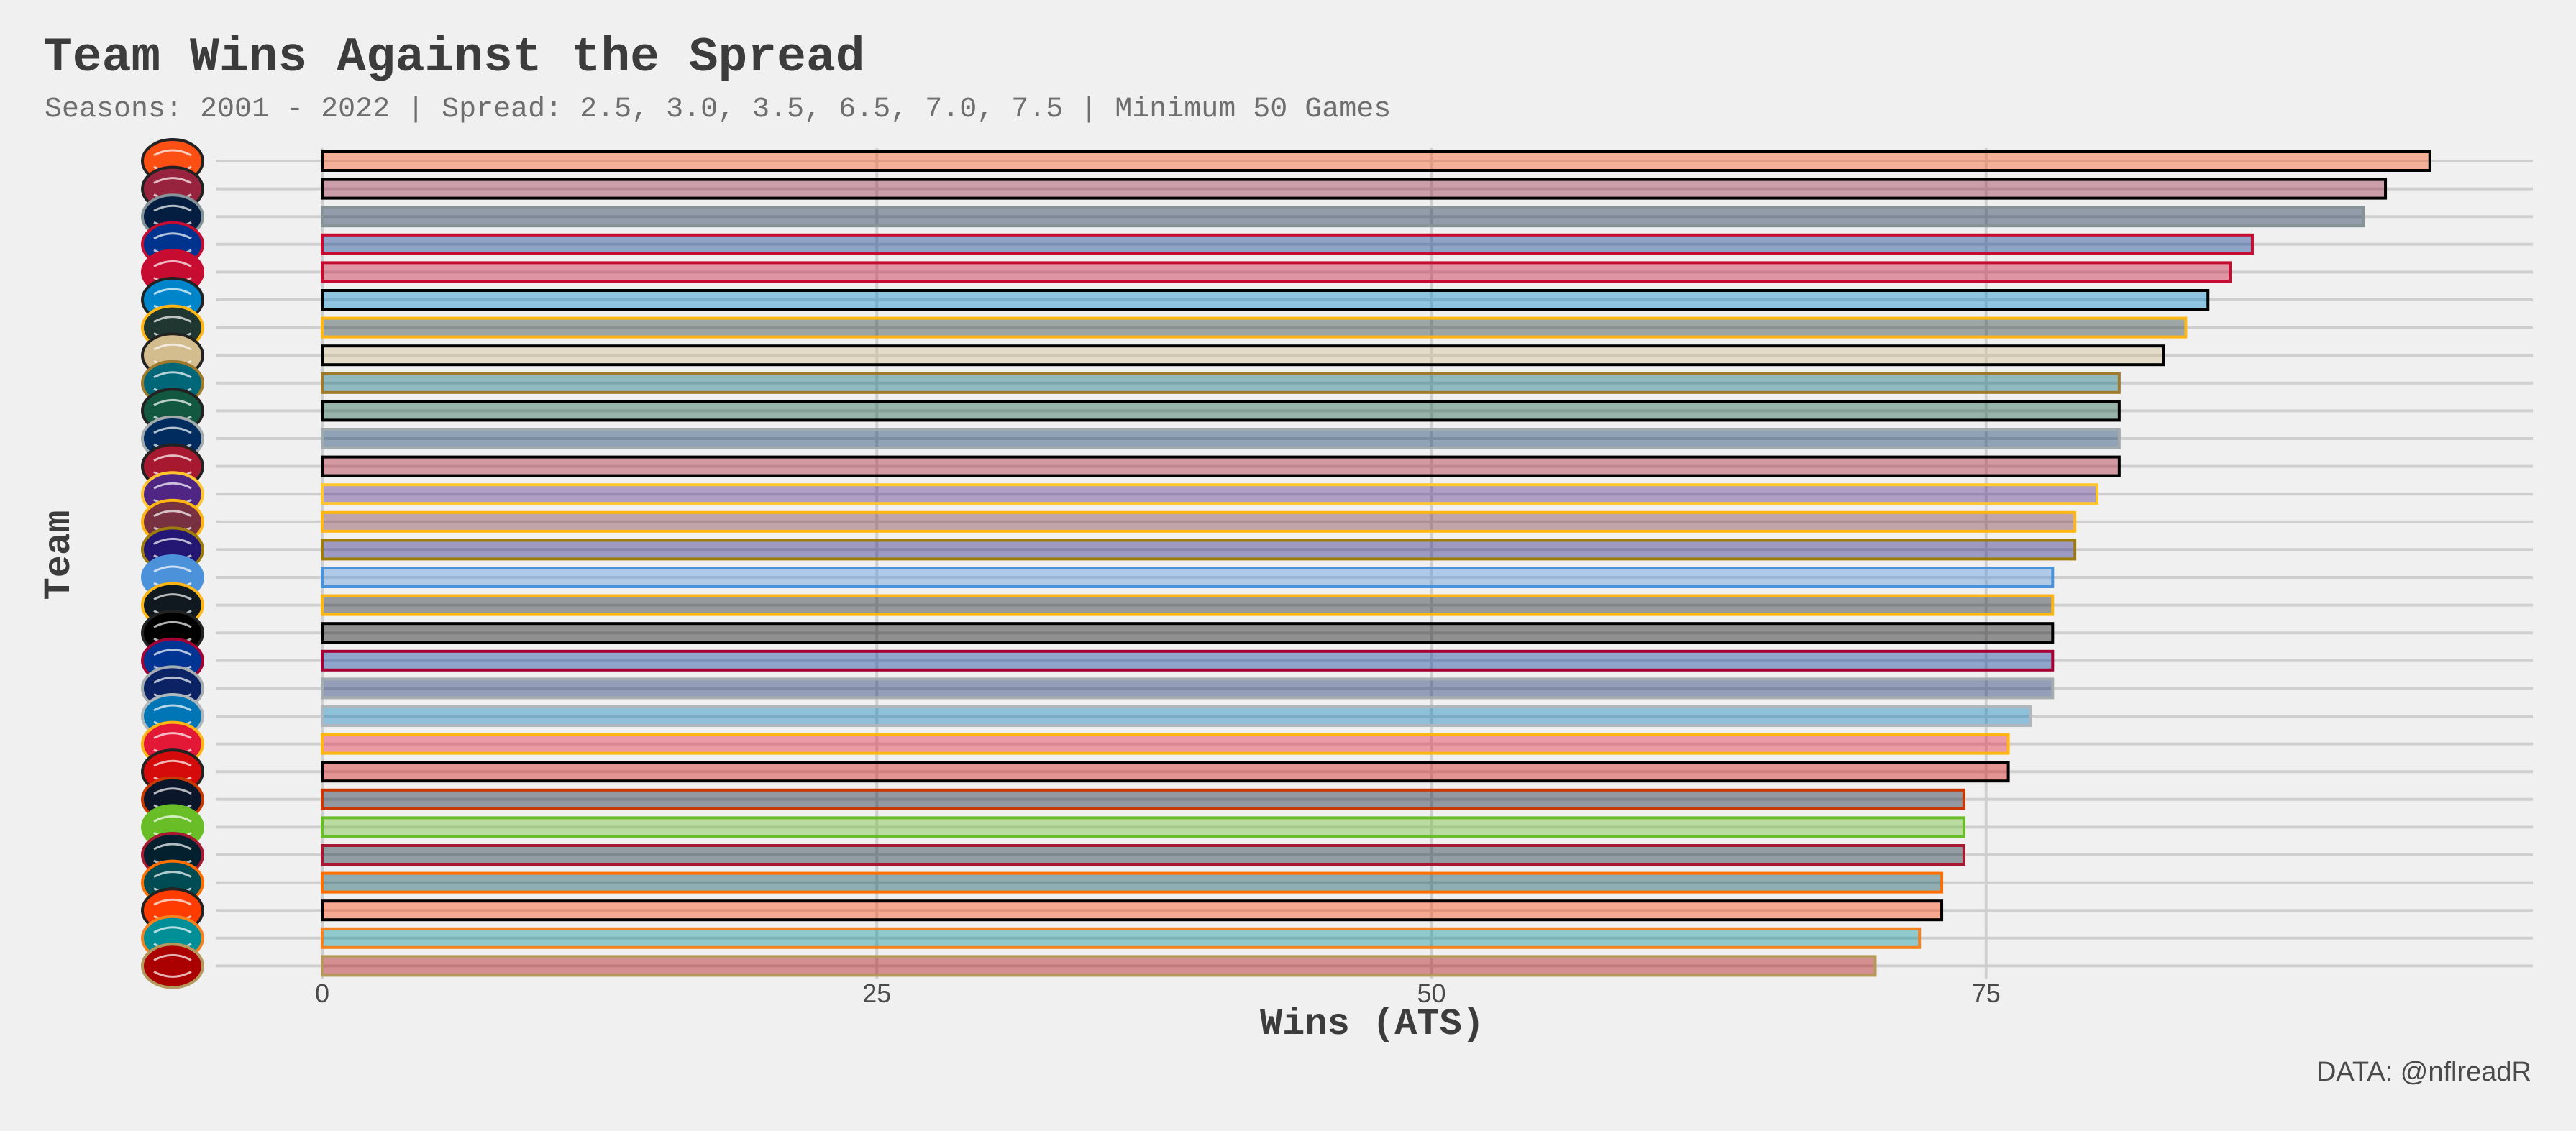 This screenshot has width=2576, height=1131. What do you see at coordinates (1199, 550) in the screenshot?
I see `bar-bal` at bounding box center [1199, 550].